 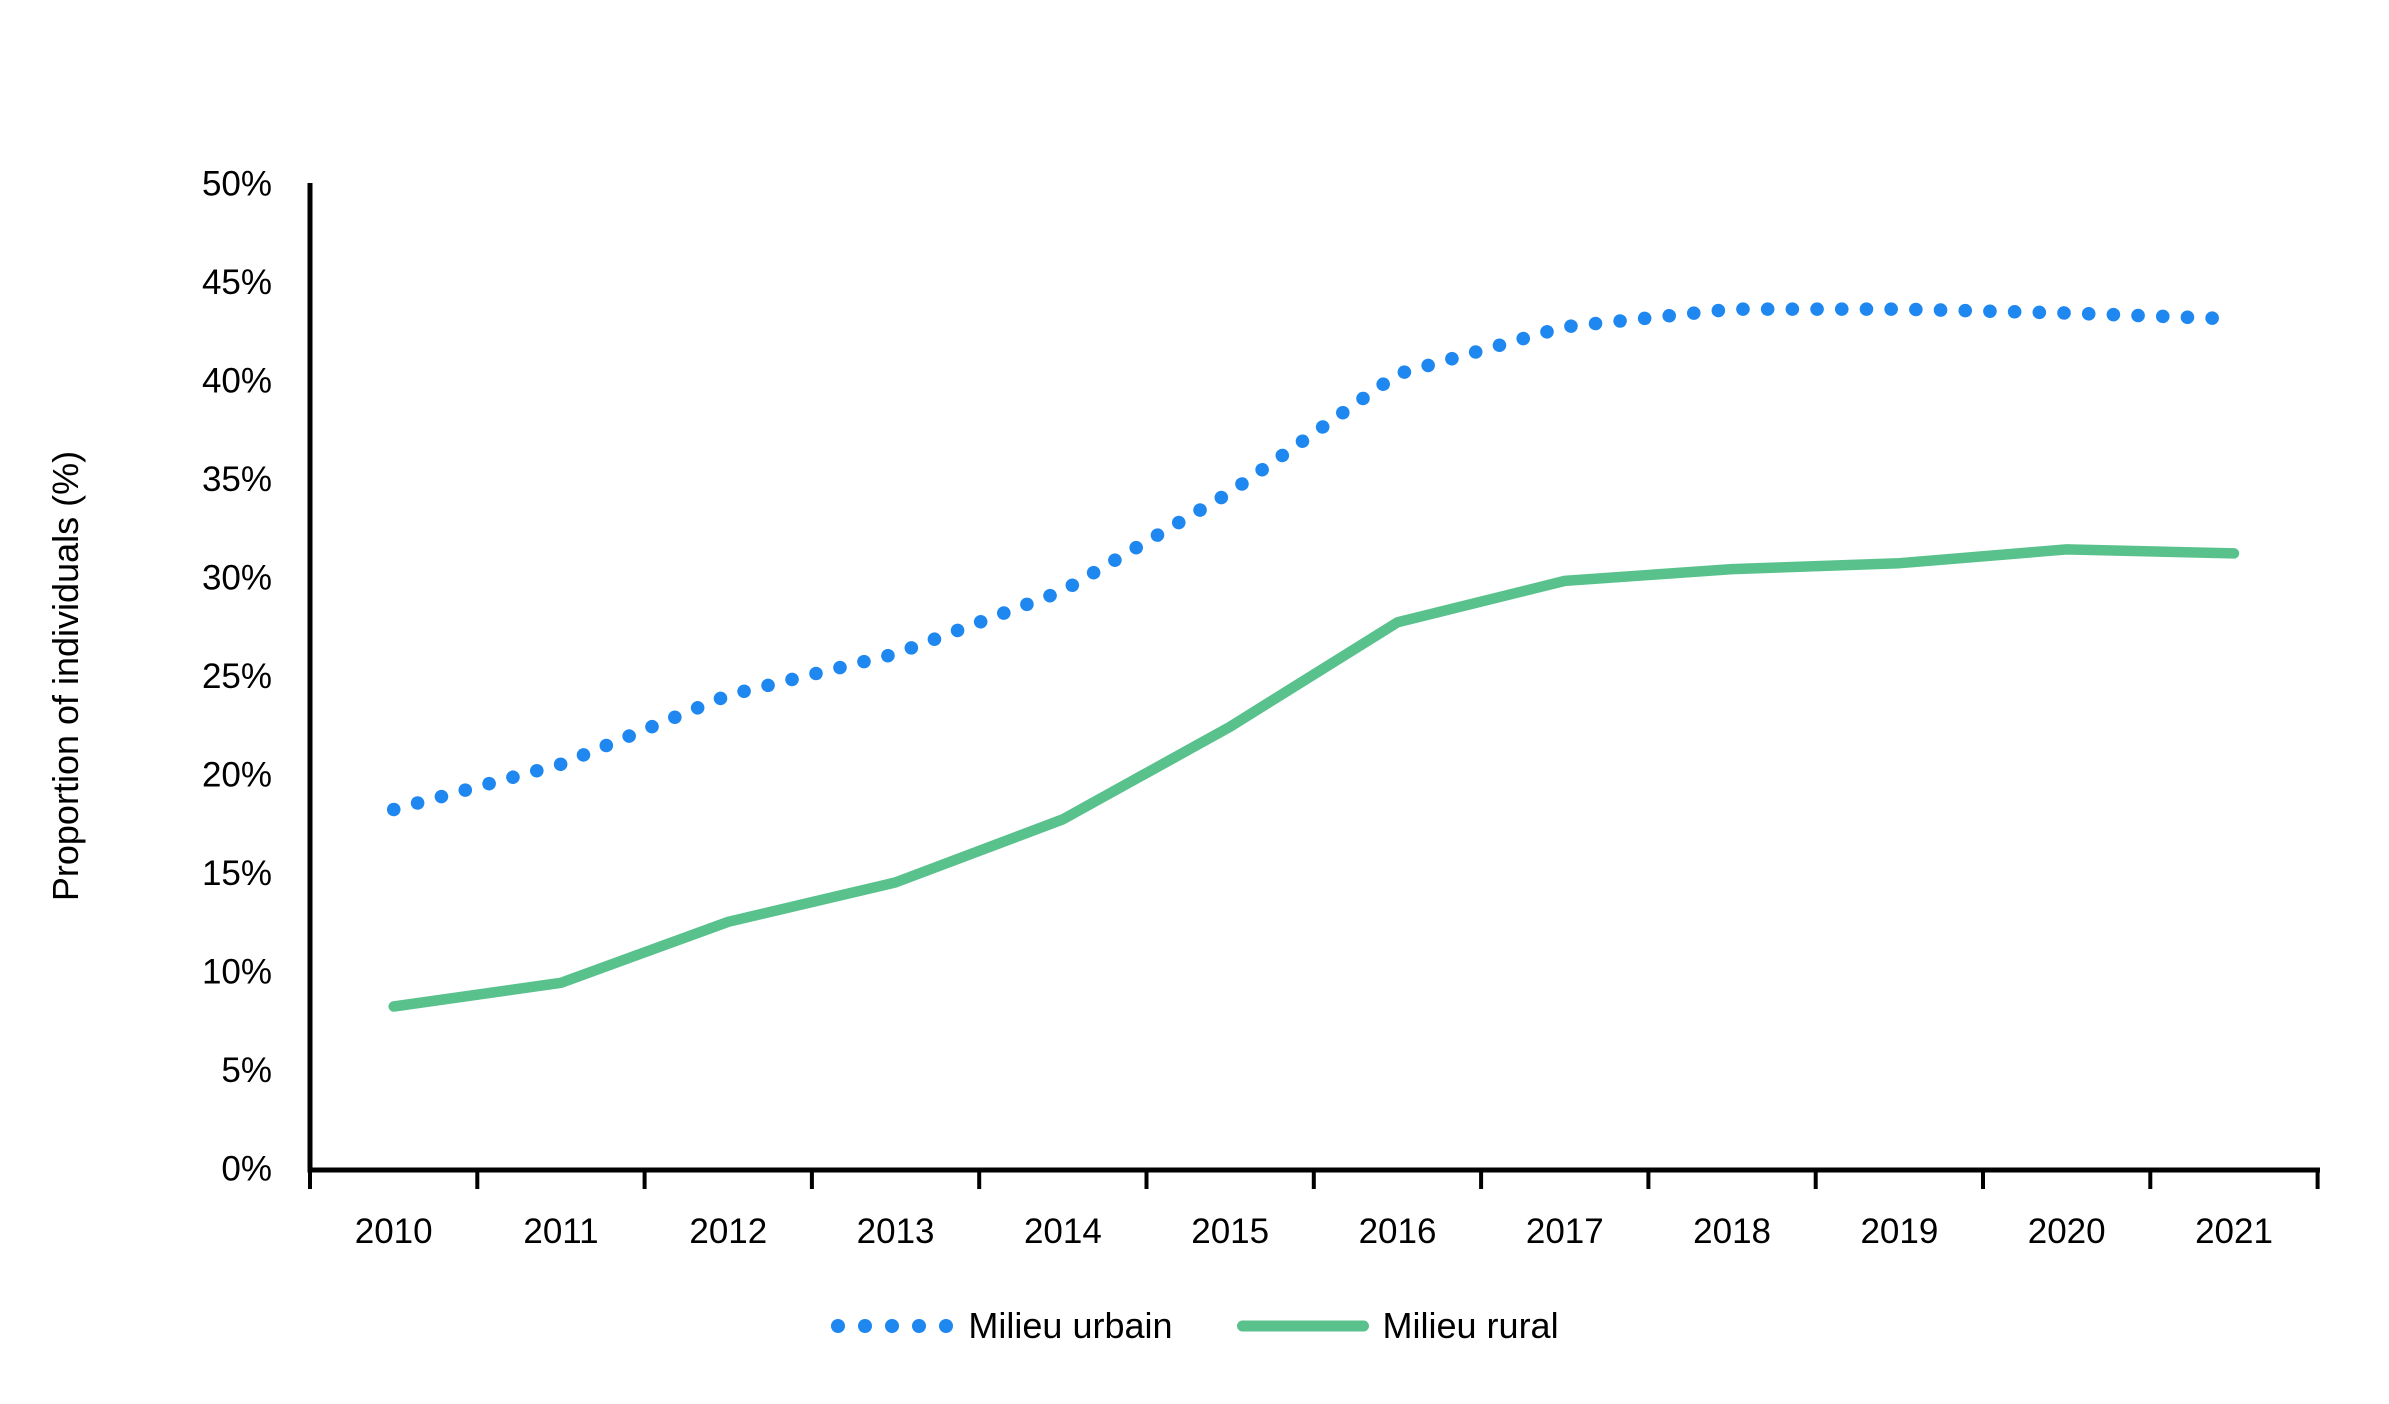 I want to click on y-tick-label: 0%, so click(x=246, y=1168).